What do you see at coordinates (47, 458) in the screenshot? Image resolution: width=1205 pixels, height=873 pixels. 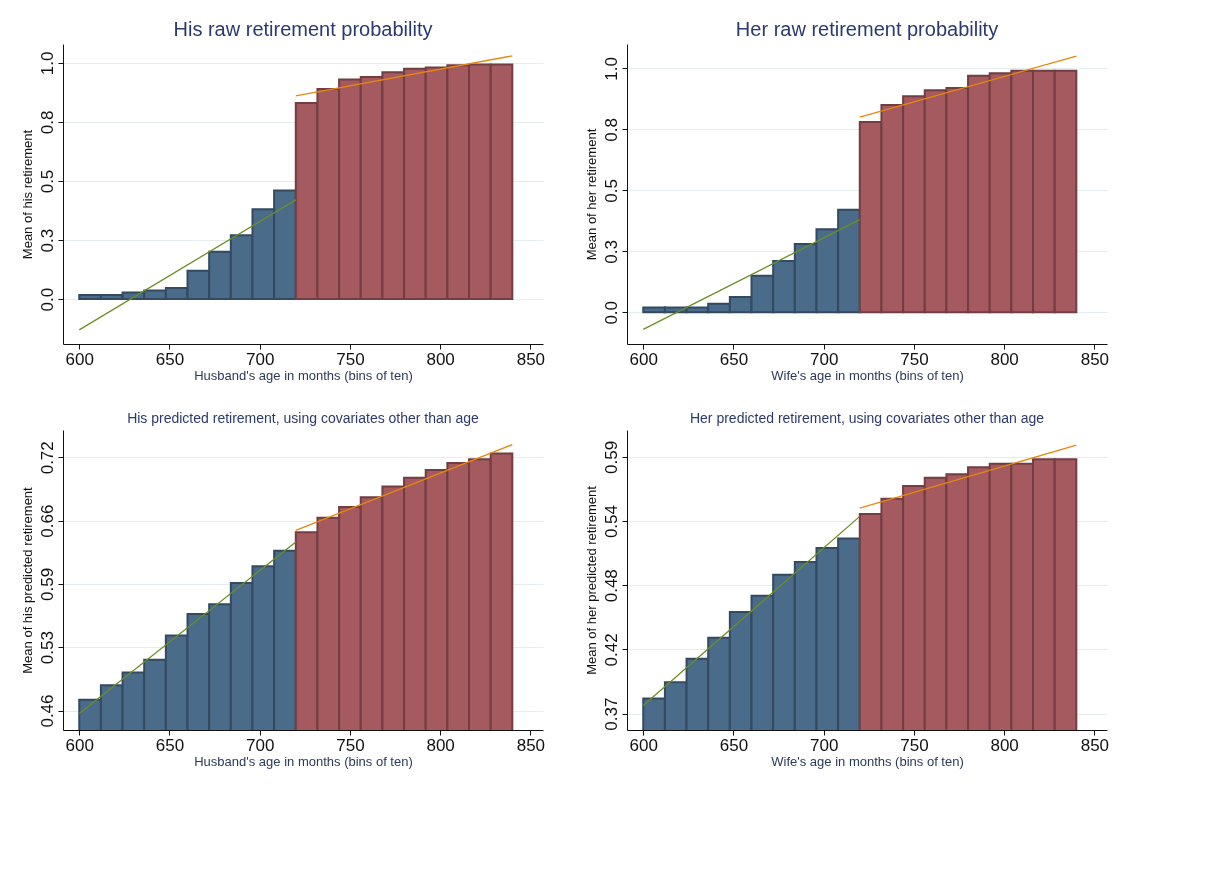 I see `y-tick-label: 0.72` at bounding box center [47, 458].